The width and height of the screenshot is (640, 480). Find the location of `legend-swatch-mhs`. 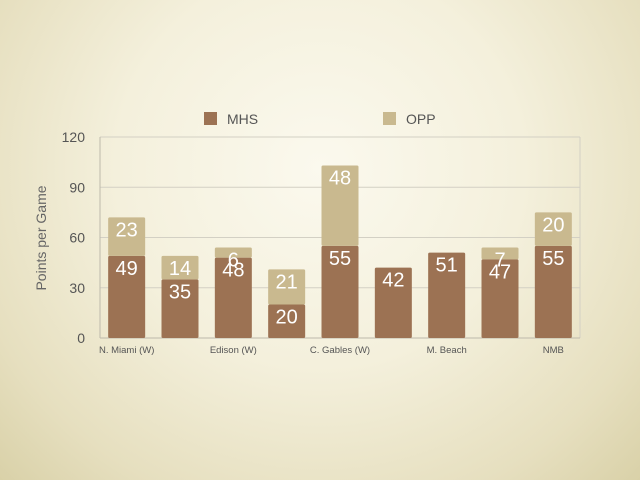

legend-swatch-mhs is located at coordinates (210, 118).